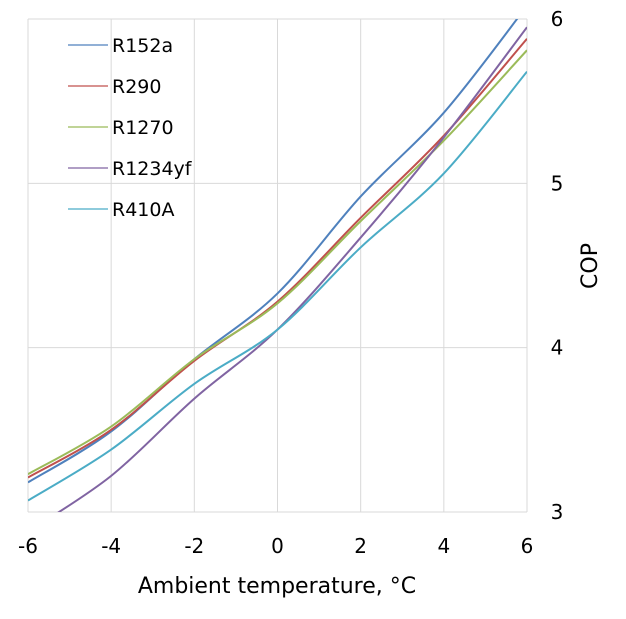 This screenshot has width=626, height=619. What do you see at coordinates (111, 546) in the screenshot?
I see `x-tick-label: -4` at bounding box center [111, 546].